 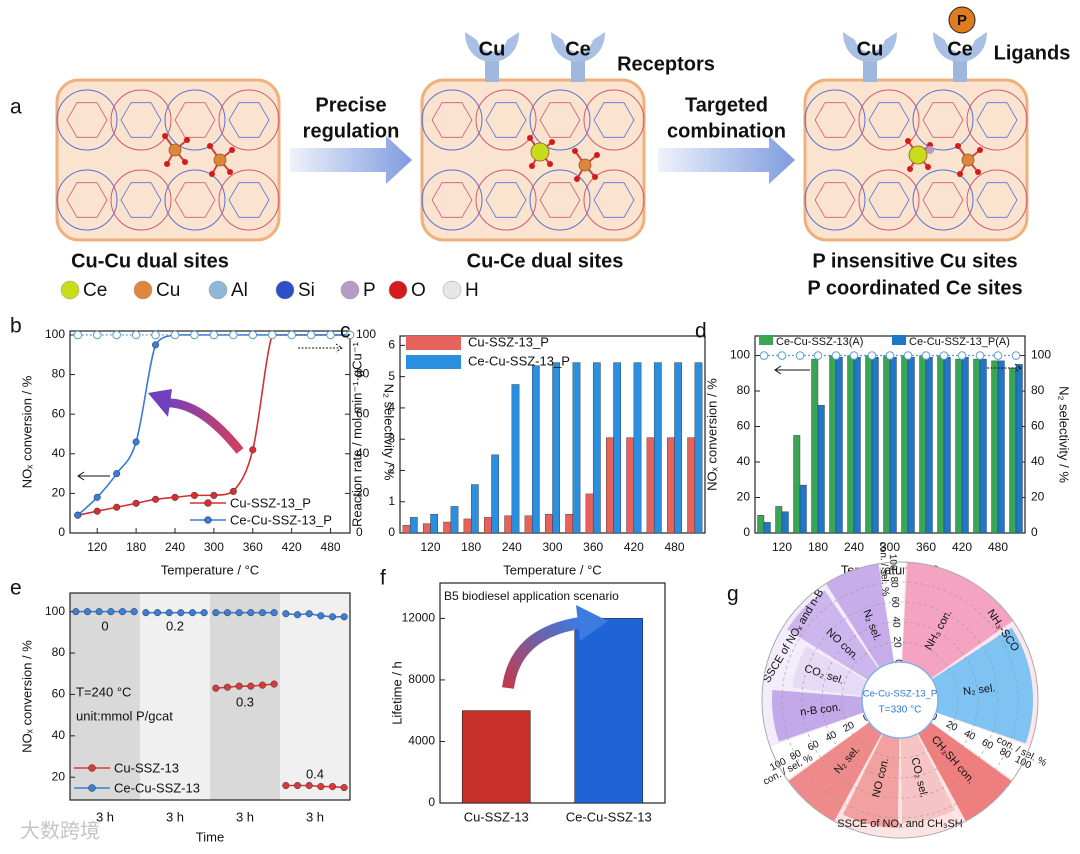 What do you see at coordinates (389, 432) in the screenshot?
I see `y2-axis-title: N₂ selectivity / %` at bounding box center [389, 432].